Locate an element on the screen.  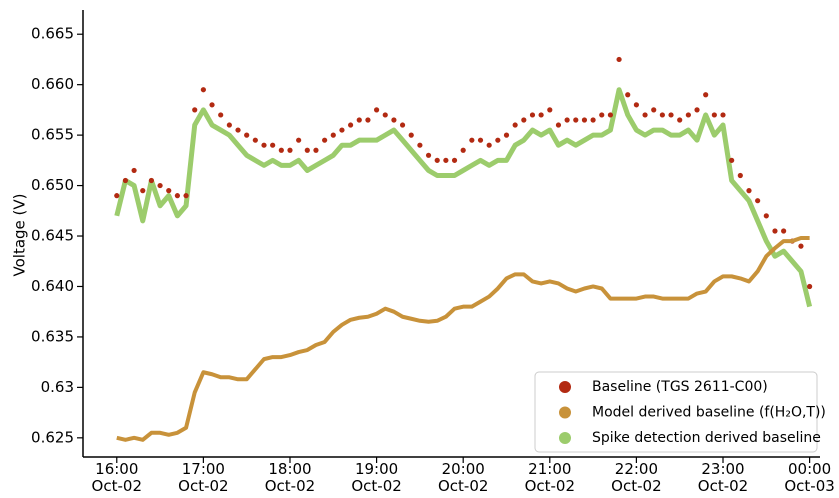
x-tick-label: 22:00 Oct-02 is located at coordinates (636, 477).